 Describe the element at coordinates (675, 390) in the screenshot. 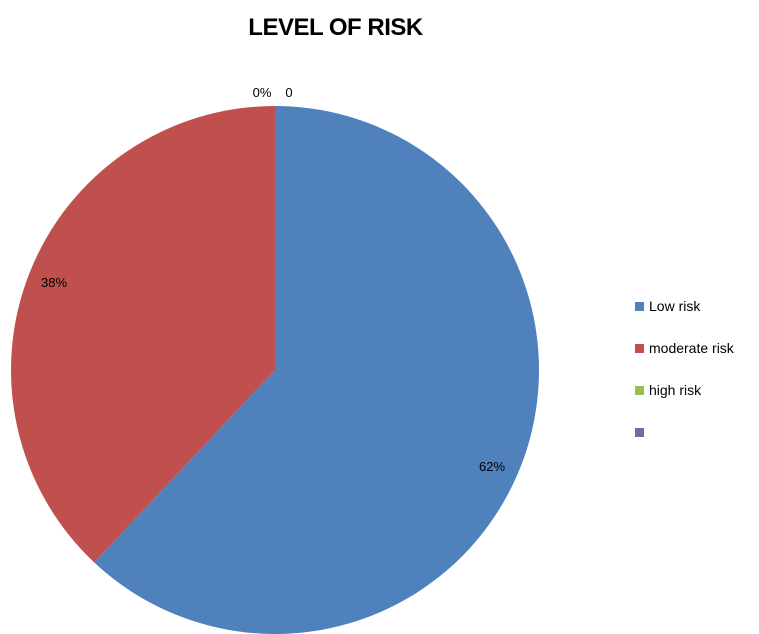

I see `legend-label: high risk` at that location.